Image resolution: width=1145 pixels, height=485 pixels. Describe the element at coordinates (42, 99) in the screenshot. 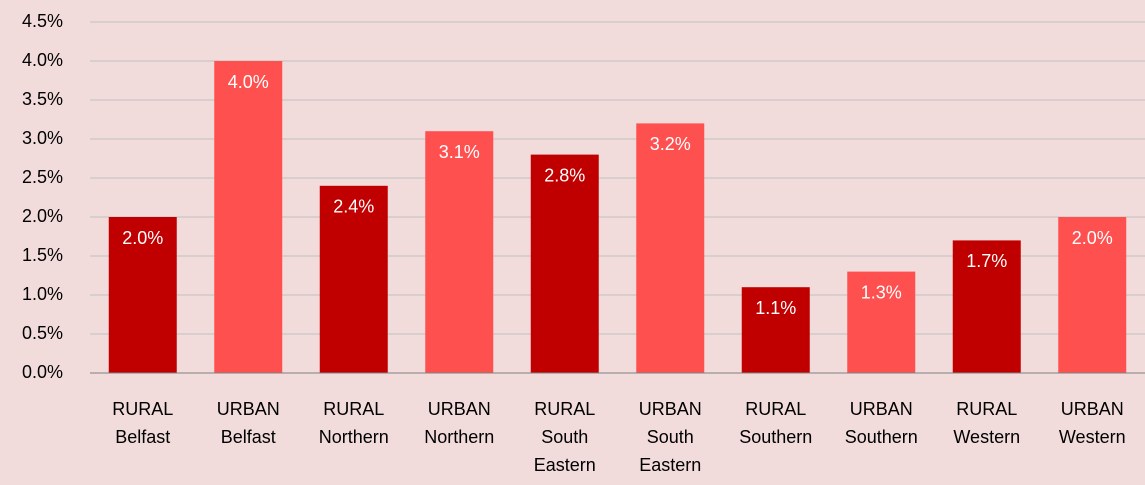

I see `y-tick-label: 3.5%` at that location.